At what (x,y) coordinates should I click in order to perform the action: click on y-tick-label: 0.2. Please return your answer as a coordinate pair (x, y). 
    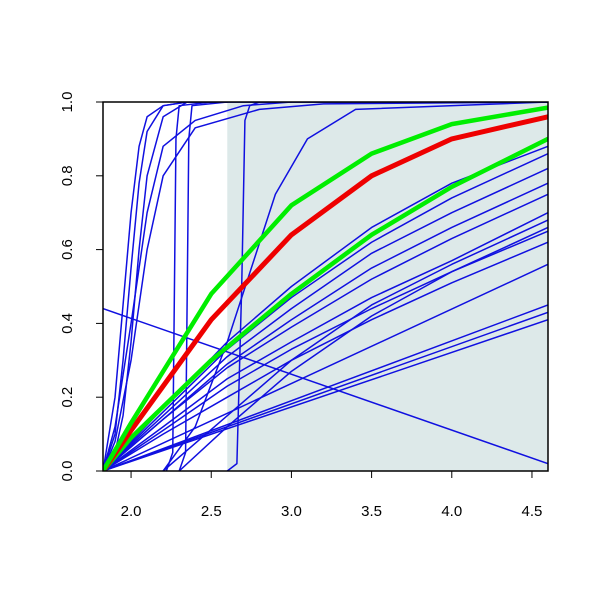
    Looking at the image, I should click on (67, 397).